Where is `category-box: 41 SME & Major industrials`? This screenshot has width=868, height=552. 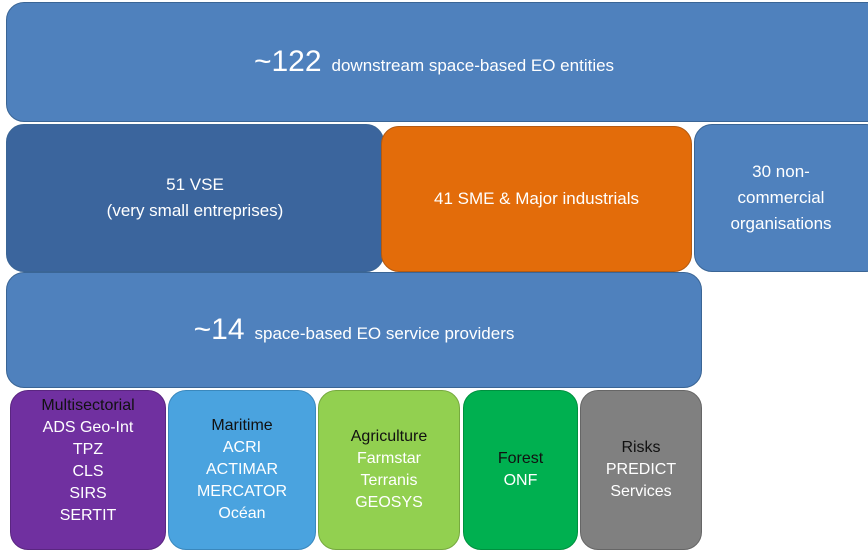 category-box: 41 SME & Major industrials is located at coordinates (536, 199).